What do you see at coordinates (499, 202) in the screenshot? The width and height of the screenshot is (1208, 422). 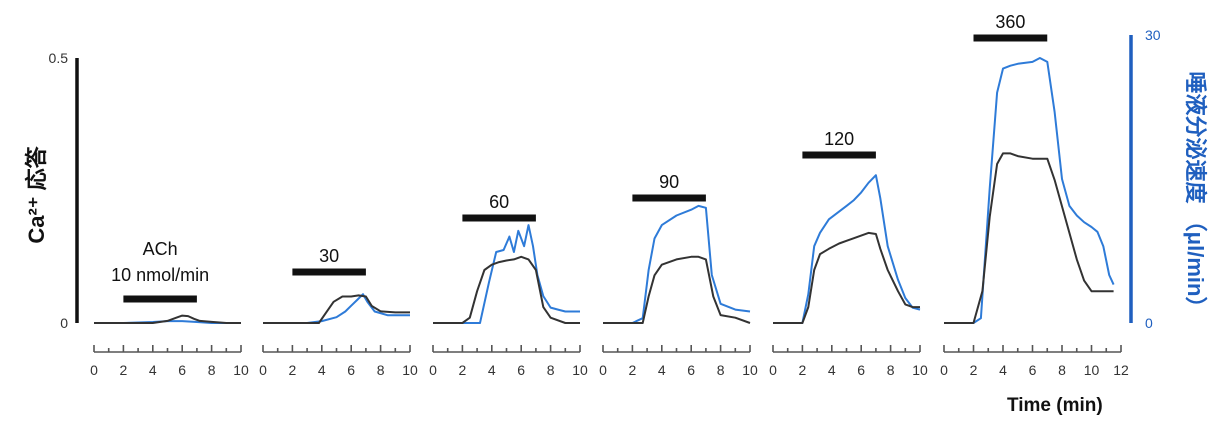 I see `dose-label: 60` at bounding box center [499, 202].